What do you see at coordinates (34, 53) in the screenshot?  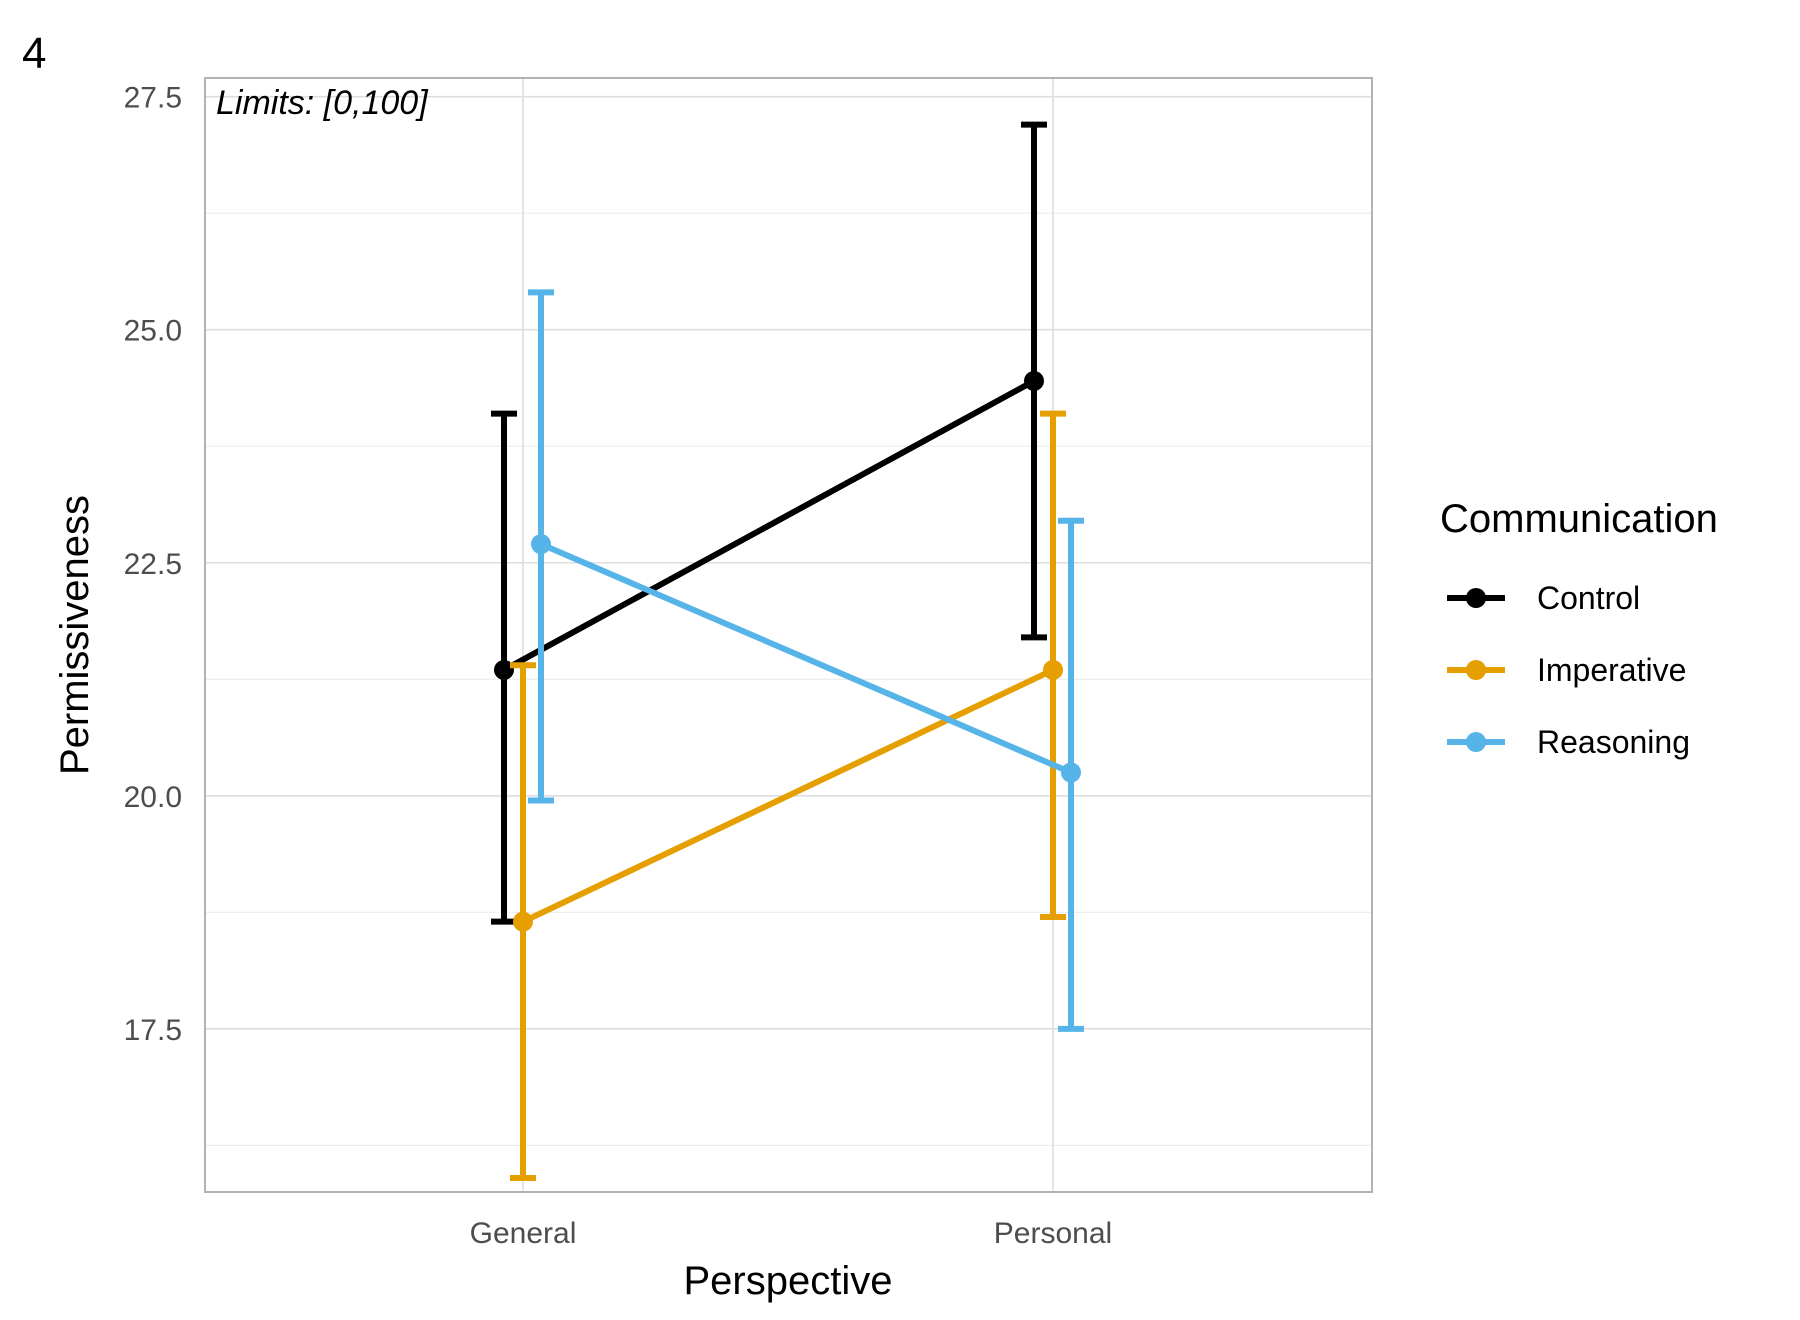 I see `panel-tag: 4` at bounding box center [34, 53].